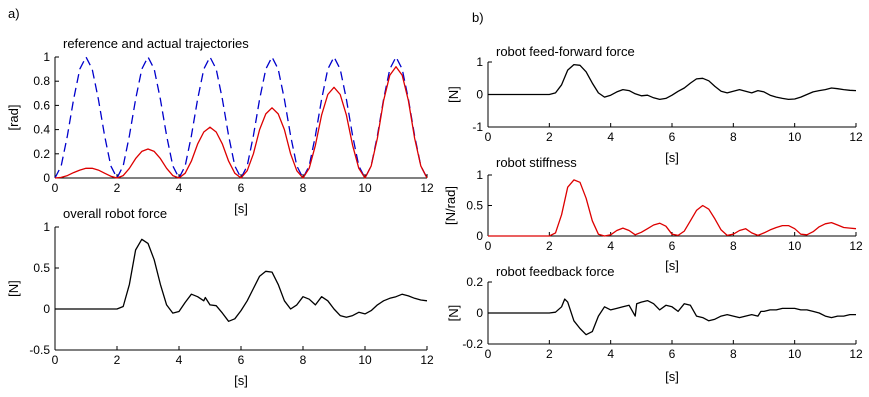 The height and width of the screenshot is (397, 869). I want to click on y-tick-label: -0.5, so click(39, 350).